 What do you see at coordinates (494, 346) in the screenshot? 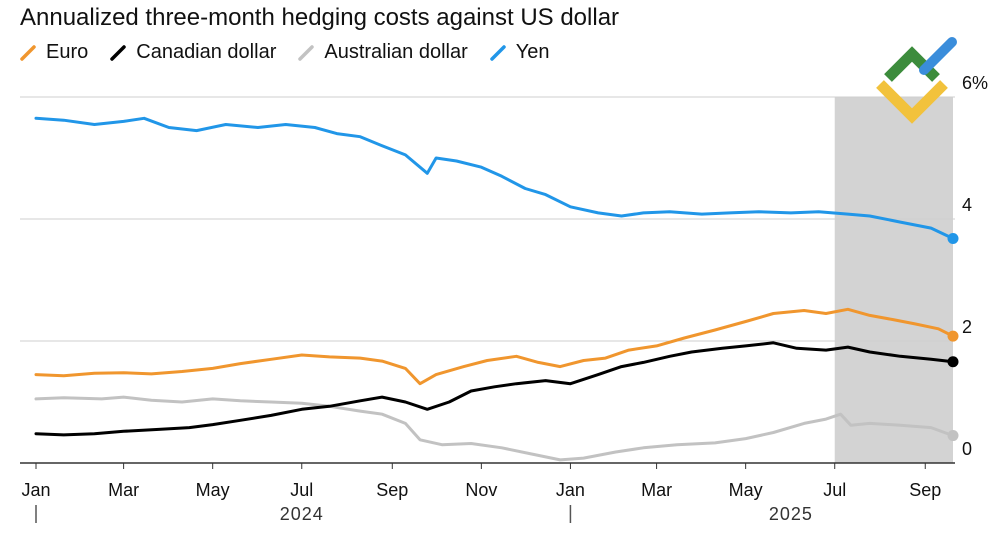
I see `series-line-euro` at bounding box center [494, 346].